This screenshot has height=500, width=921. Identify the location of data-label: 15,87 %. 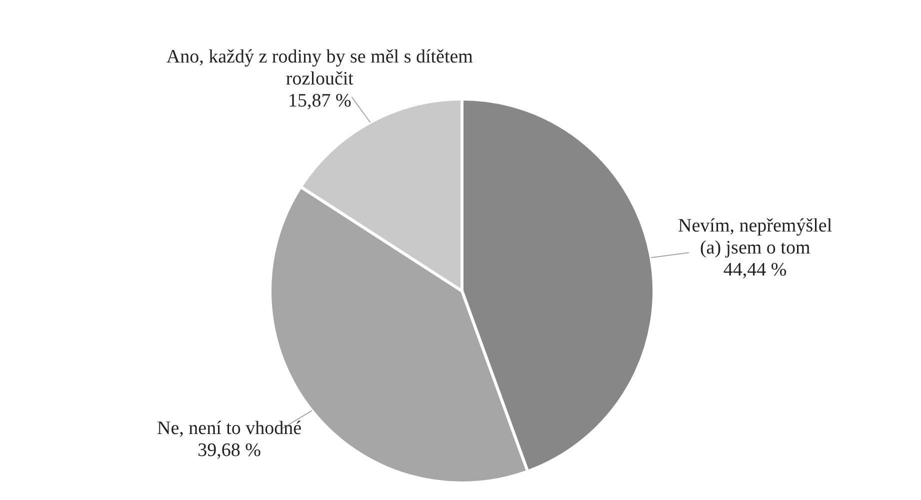
(320, 101).